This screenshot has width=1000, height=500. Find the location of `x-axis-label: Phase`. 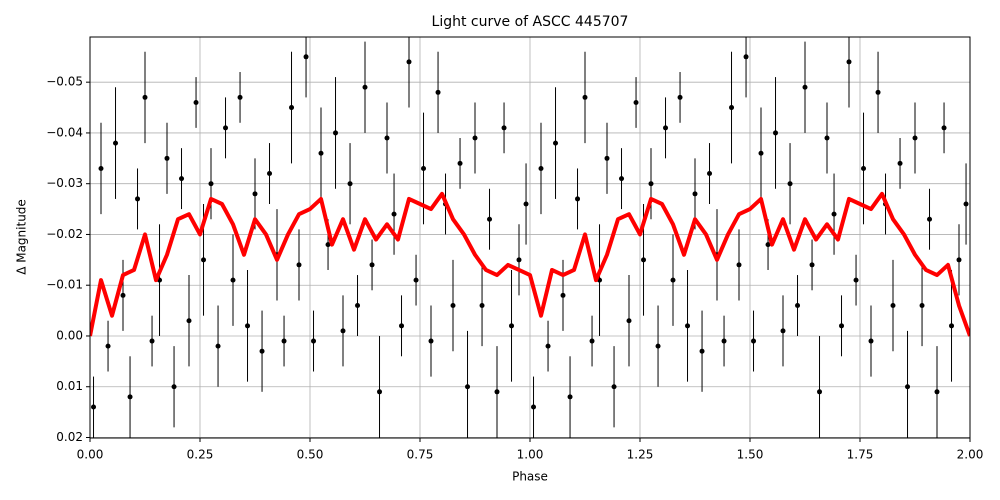

x-axis-label: Phase is located at coordinates (530, 477).